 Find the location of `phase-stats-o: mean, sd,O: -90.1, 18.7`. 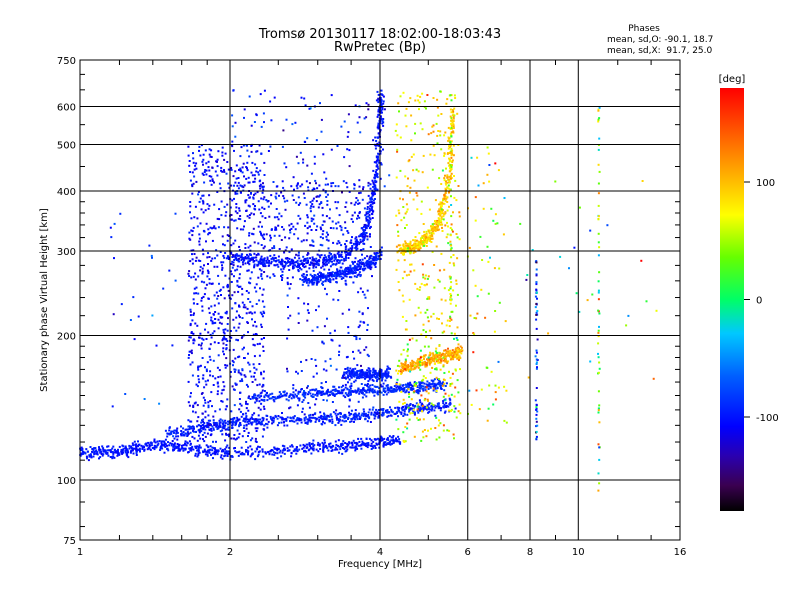

phase-stats-o: mean, sd,O: -90.1, 18.7 is located at coordinates (660, 40).